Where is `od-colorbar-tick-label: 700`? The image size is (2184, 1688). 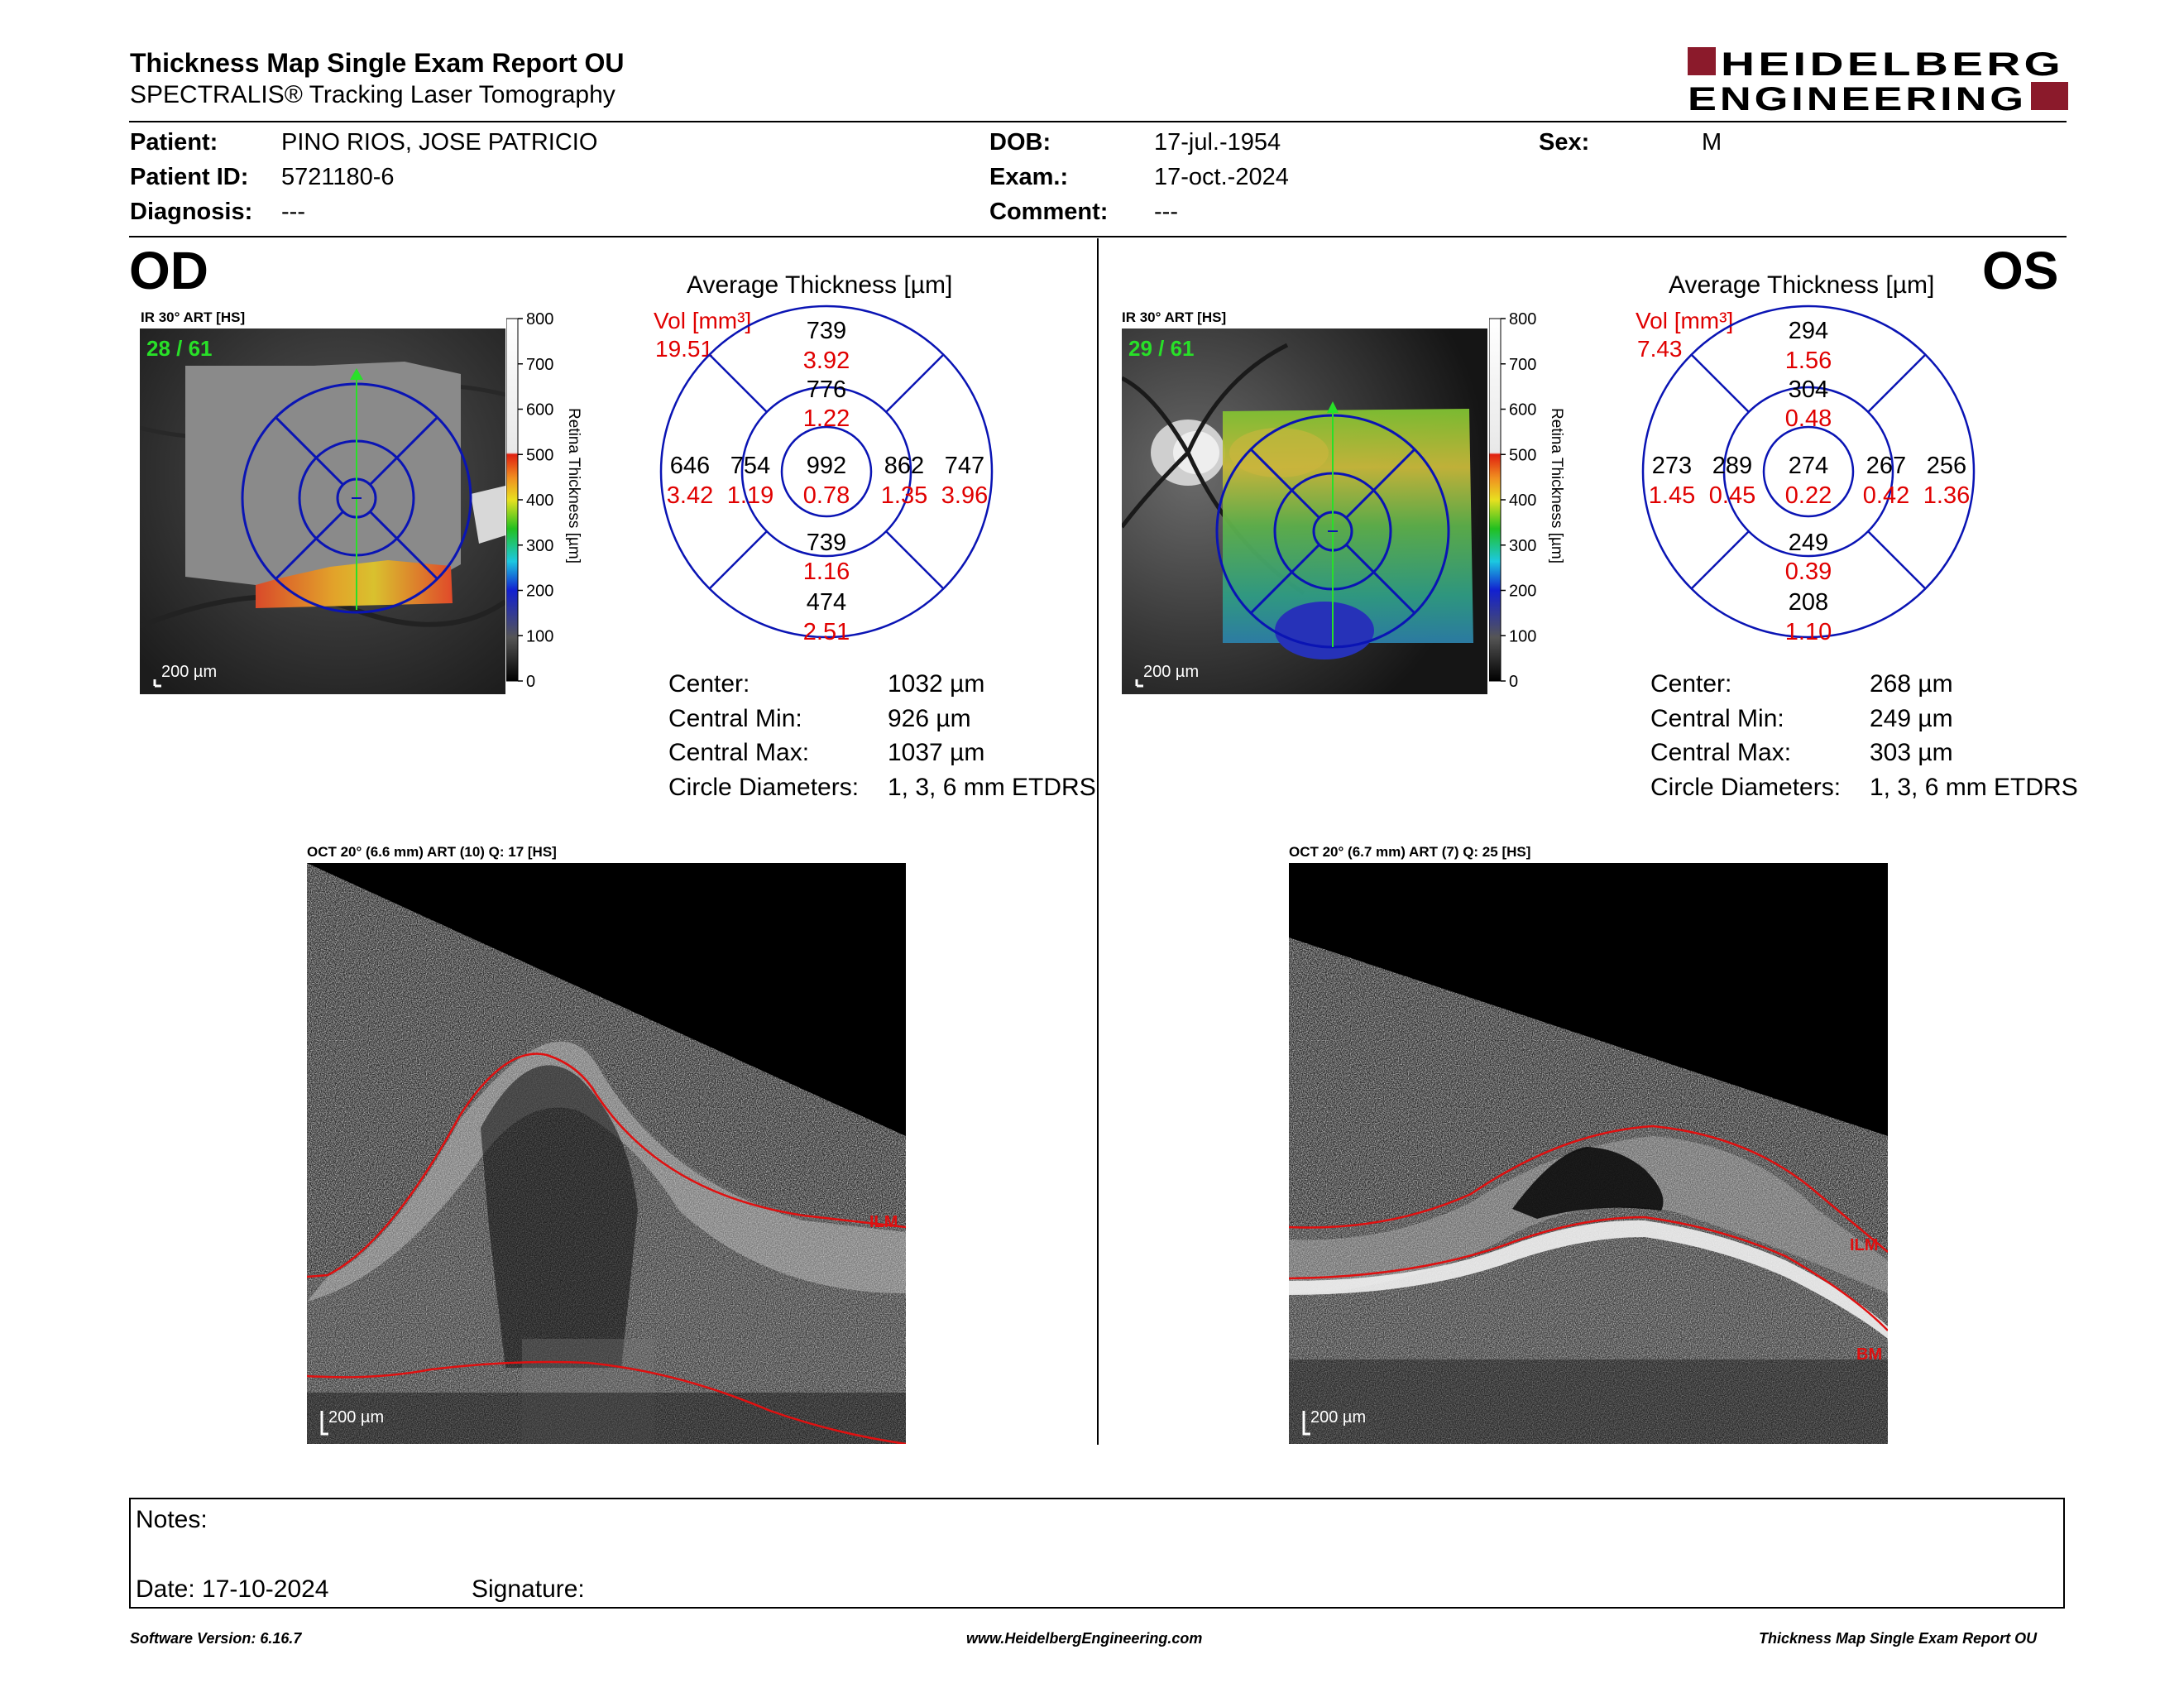
od-colorbar-tick-label: 700 is located at coordinates (539, 365).